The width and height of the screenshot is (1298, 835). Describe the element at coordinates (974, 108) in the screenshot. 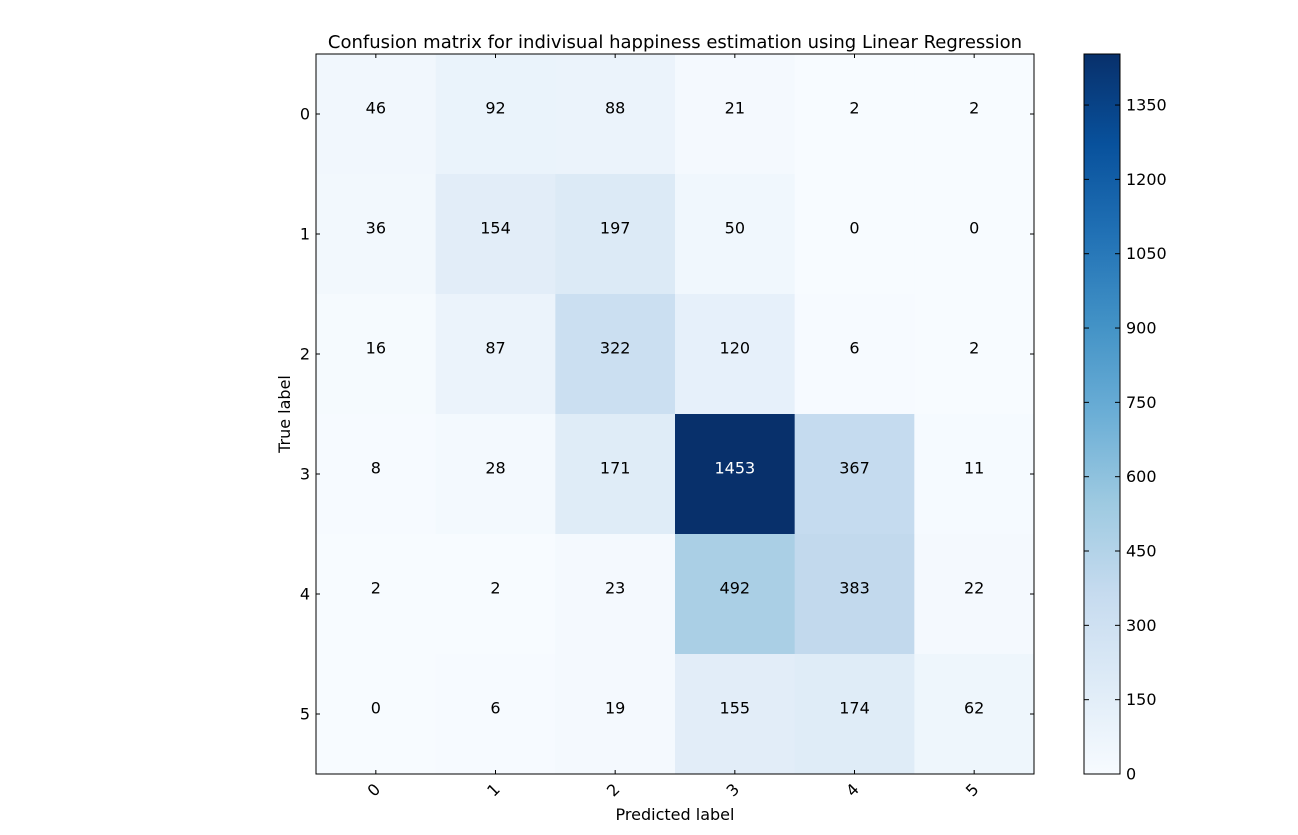

I see `cell-value-r0-c5: 2` at that location.